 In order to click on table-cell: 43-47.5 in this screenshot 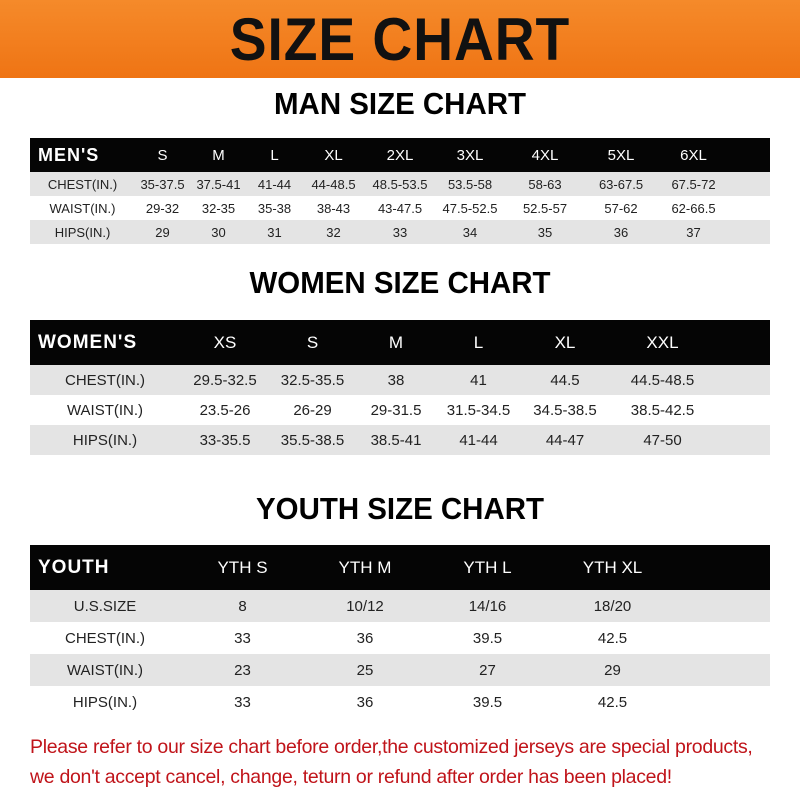, I will do `click(400, 208)`.